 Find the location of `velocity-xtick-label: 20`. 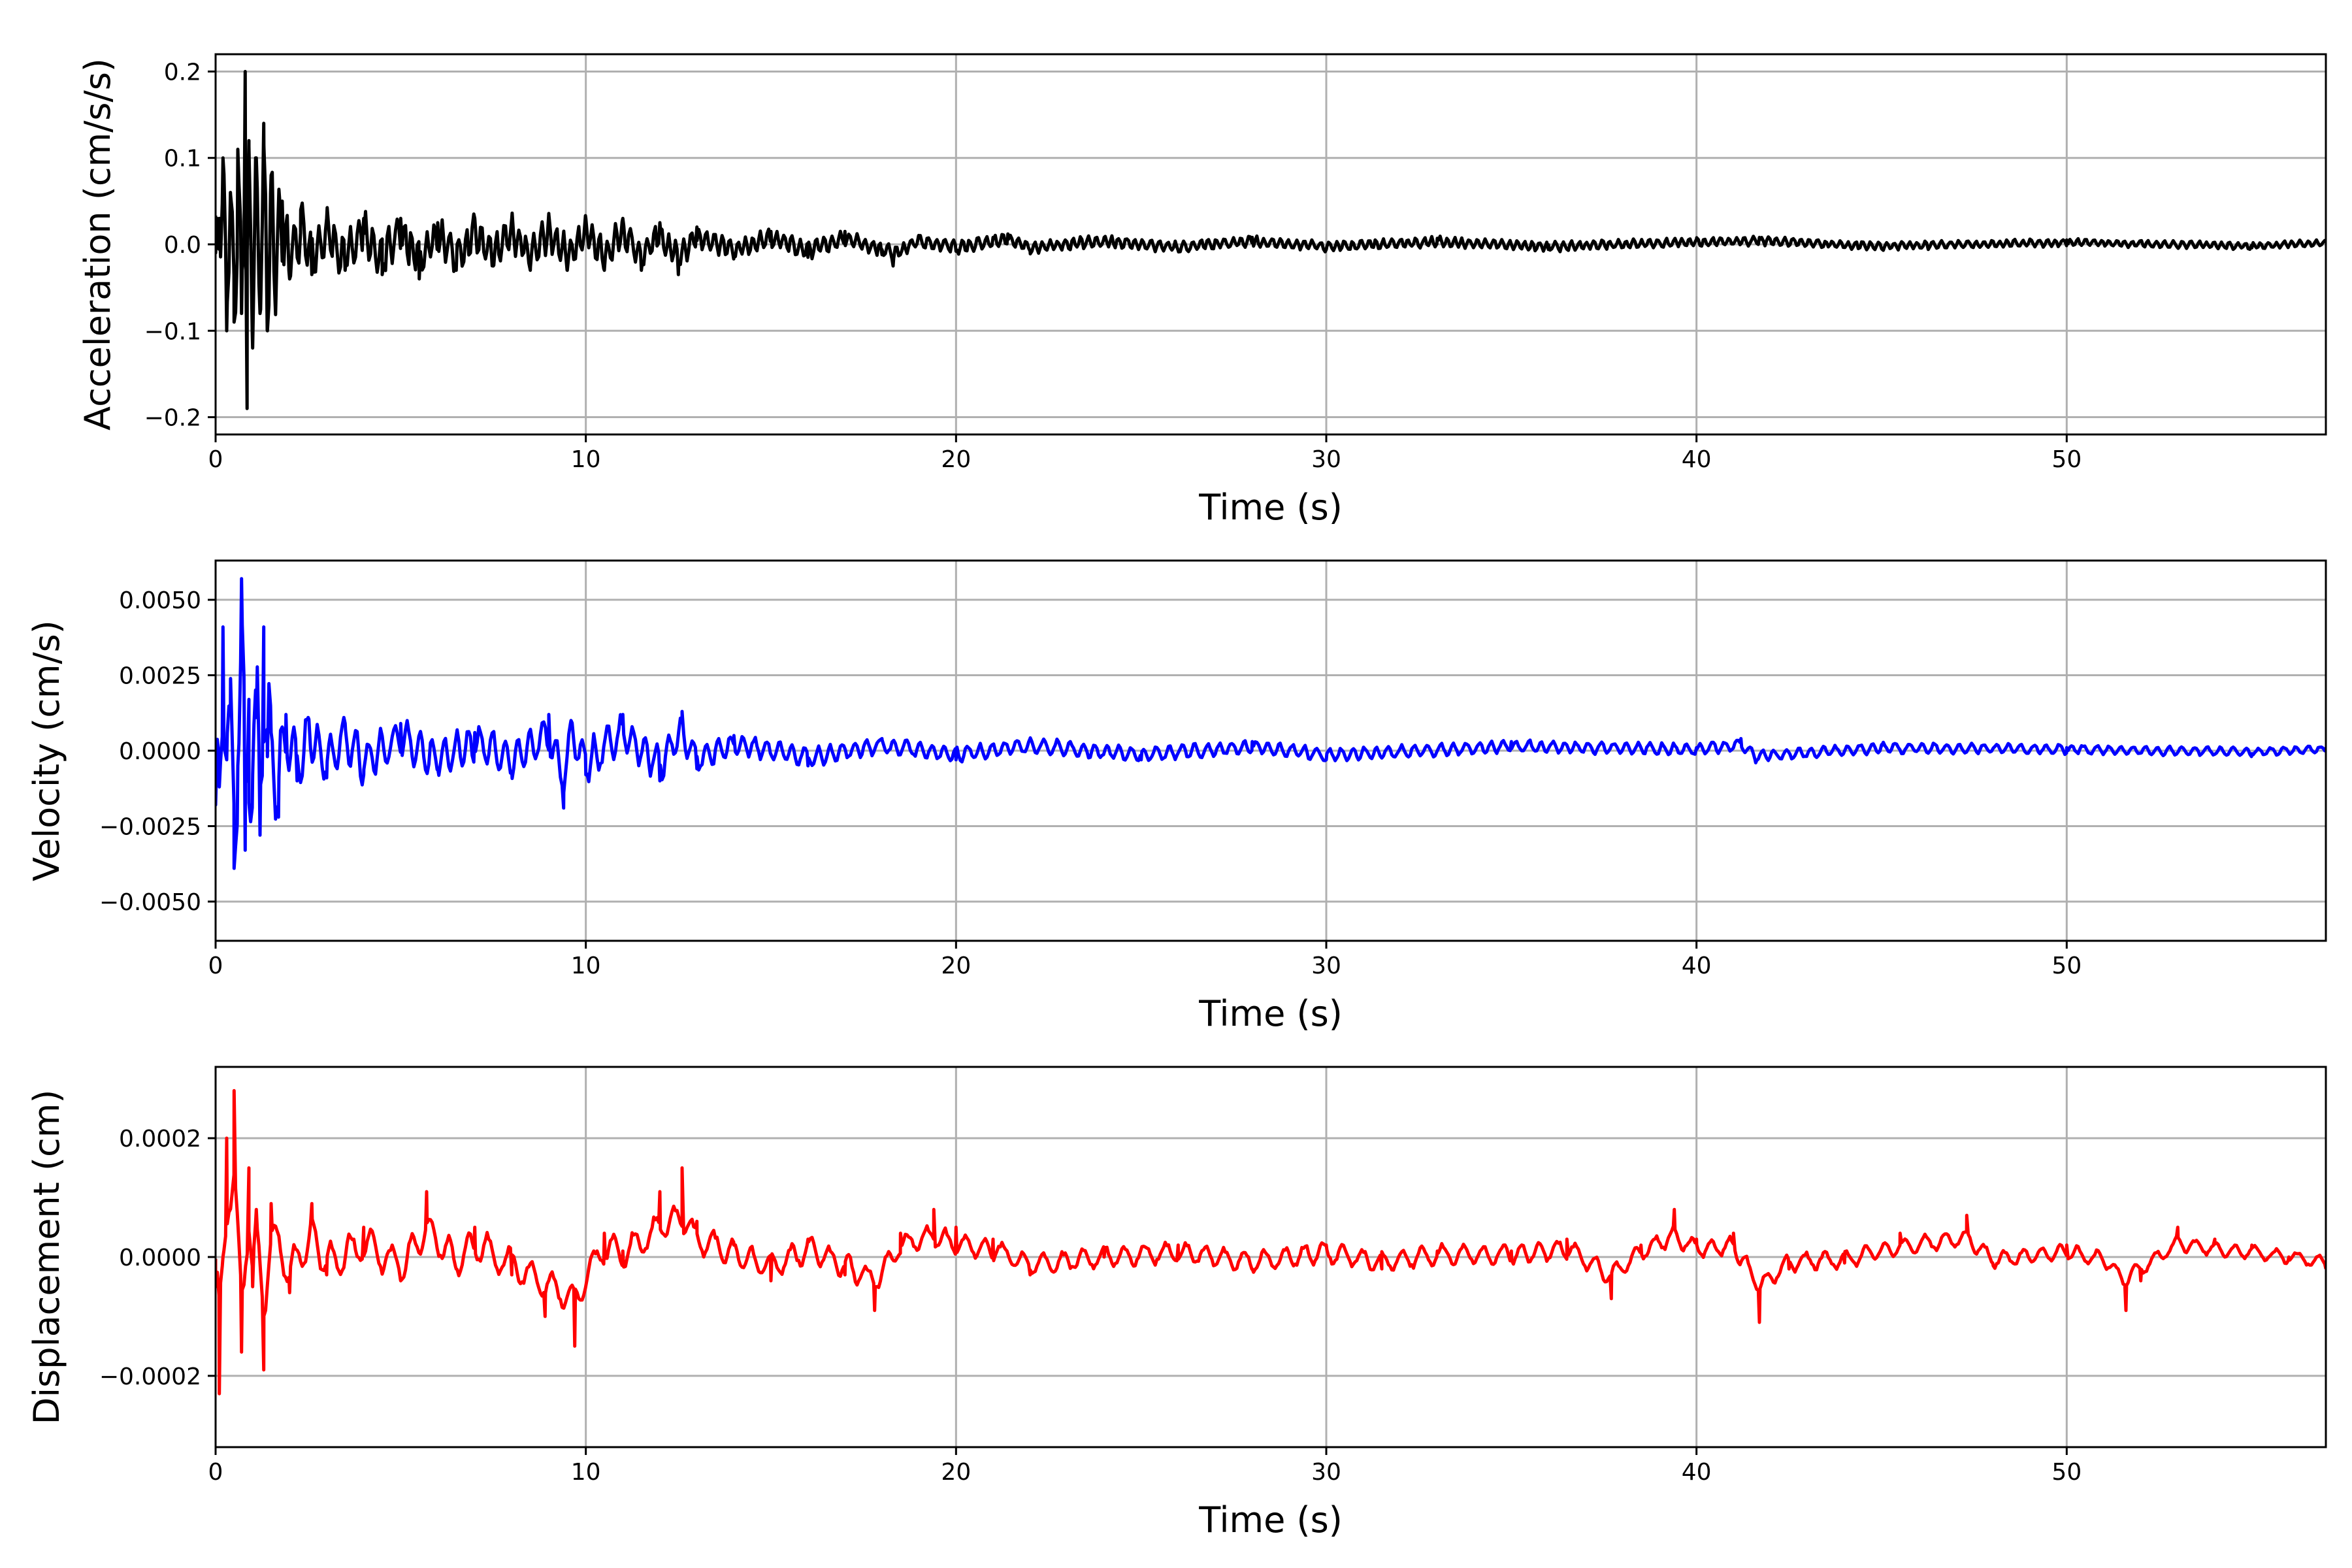

velocity-xtick-label: 20 is located at coordinates (956, 966).